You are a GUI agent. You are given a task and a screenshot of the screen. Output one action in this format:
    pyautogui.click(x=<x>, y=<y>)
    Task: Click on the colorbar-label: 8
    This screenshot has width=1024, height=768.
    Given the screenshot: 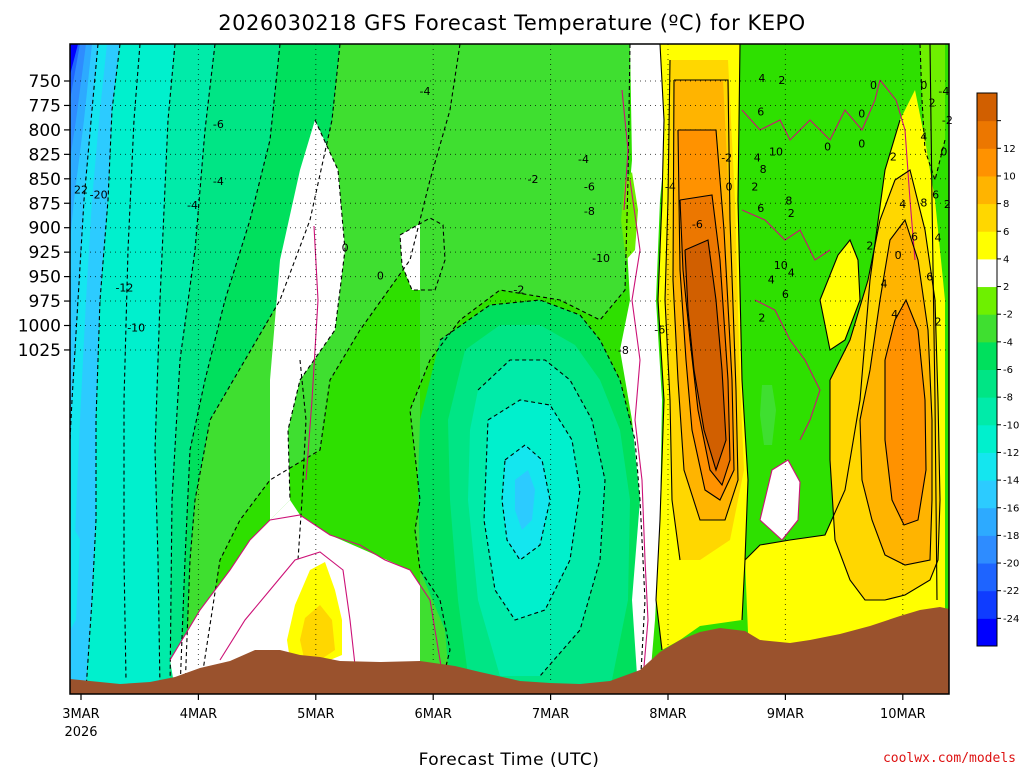 What is the action you would take?
    pyautogui.click(x=1006, y=204)
    